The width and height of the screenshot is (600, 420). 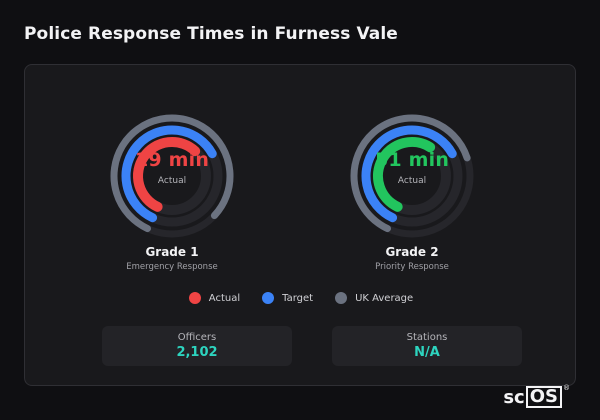 I want to click on legend-dot-target, so click(x=268, y=298).